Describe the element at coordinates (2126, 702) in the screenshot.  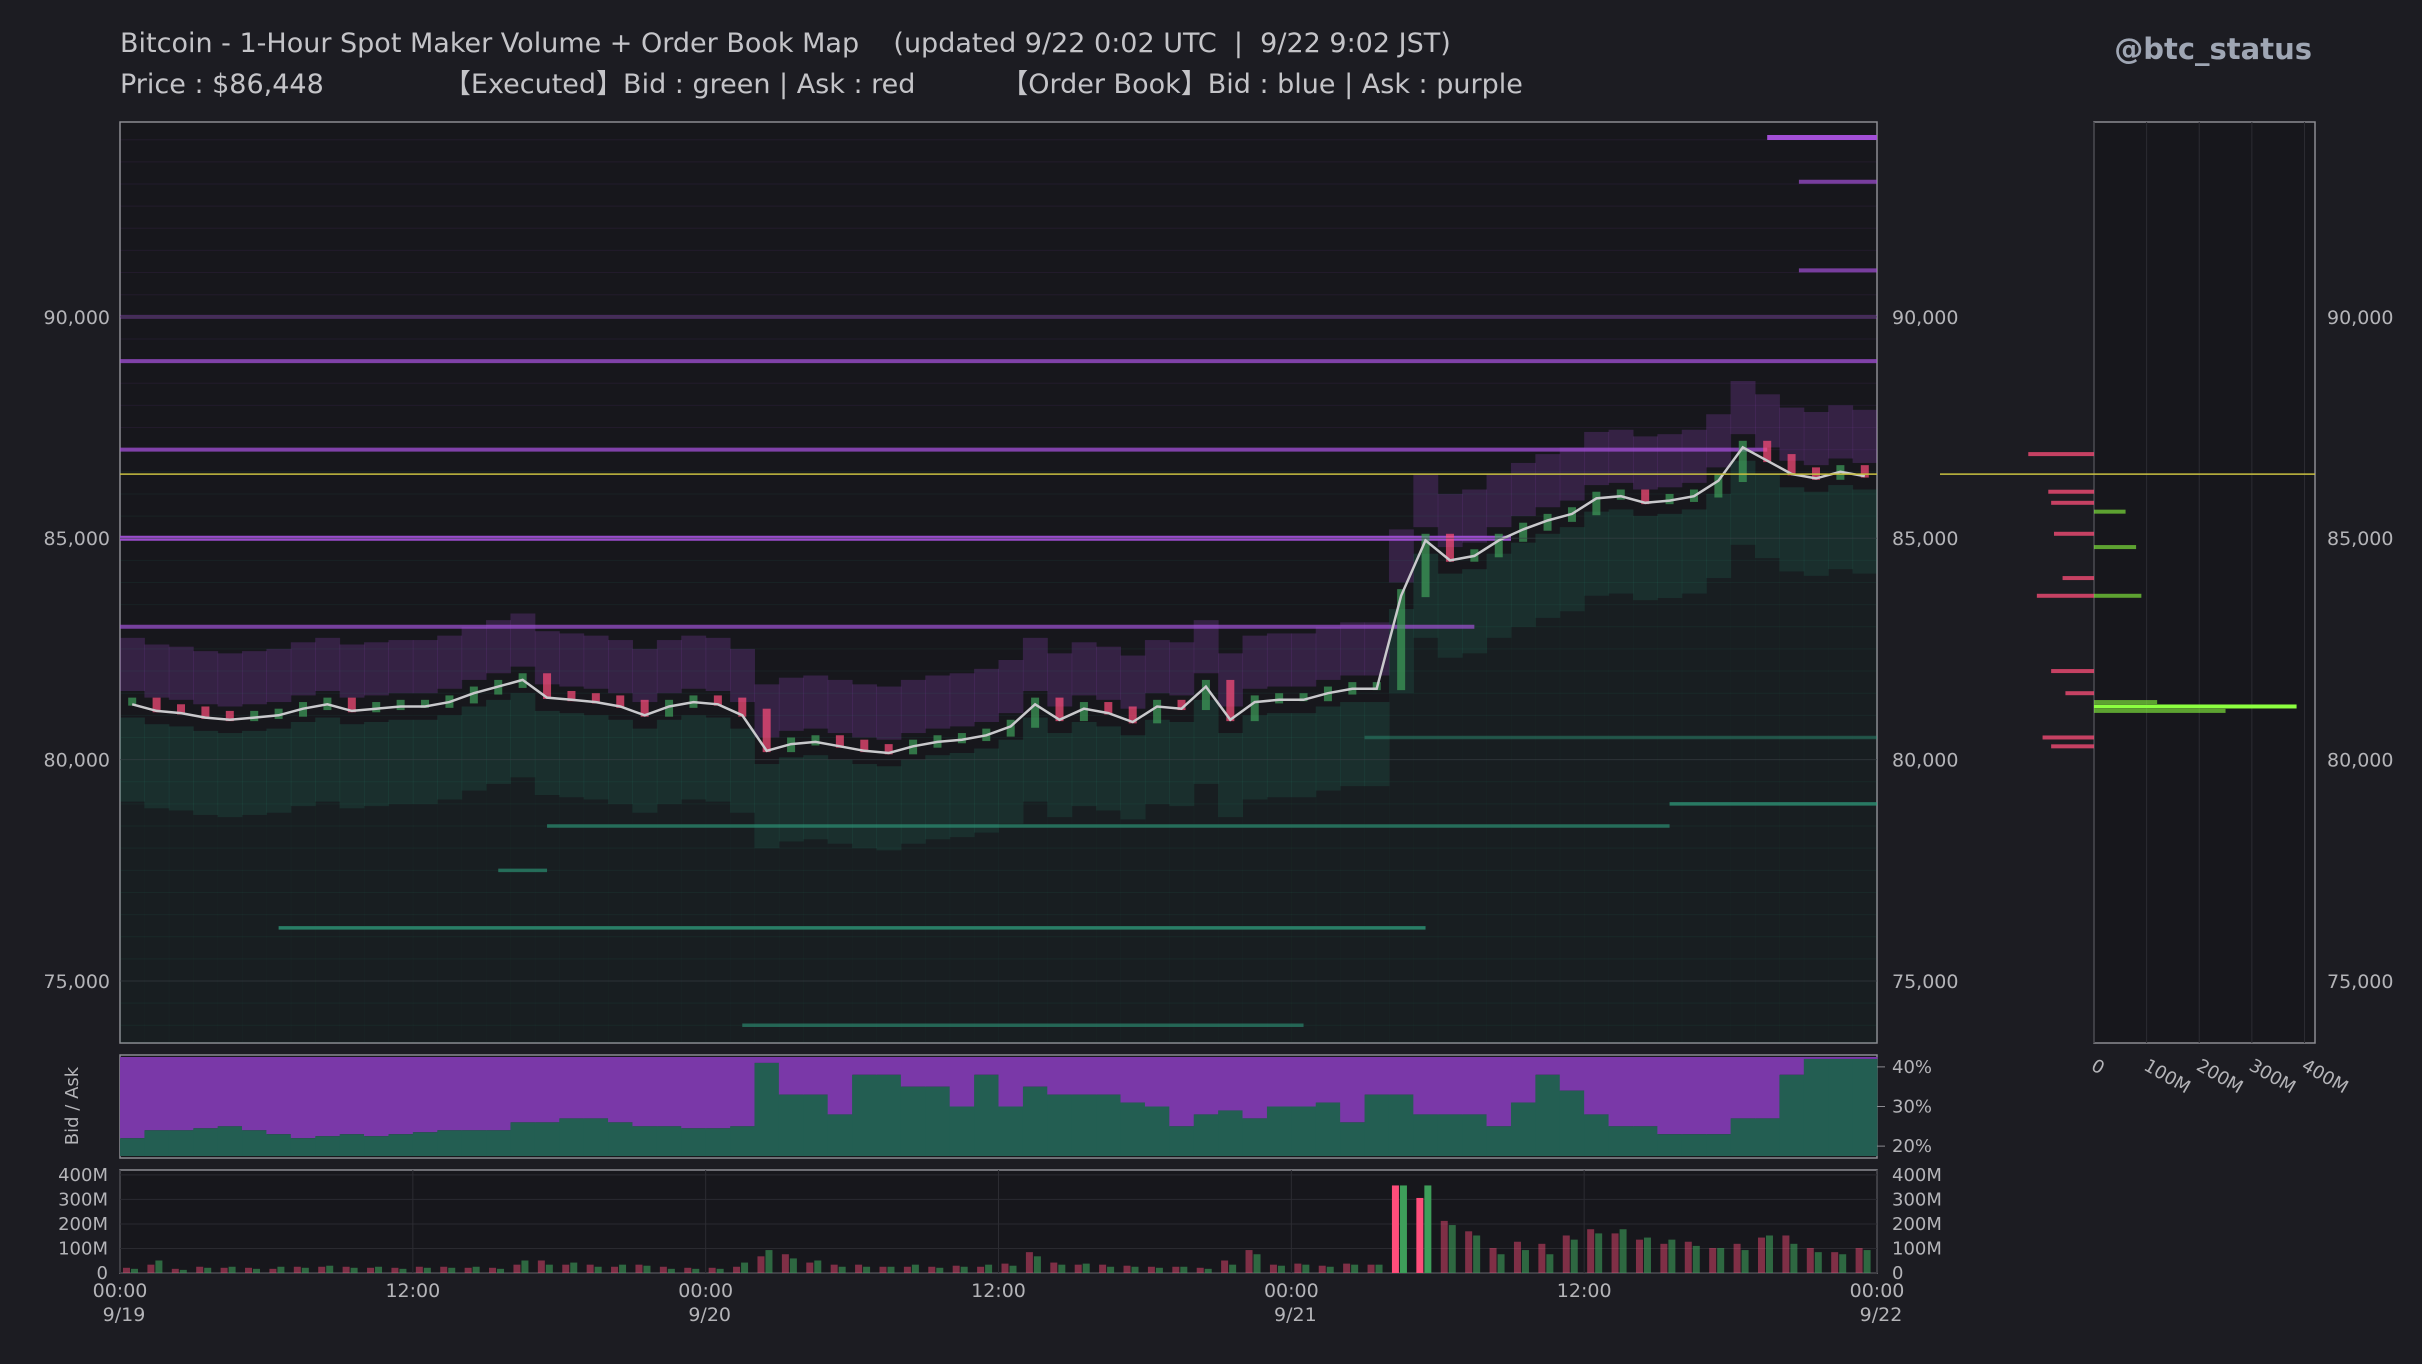
I see `profile-bid-bar` at that location.